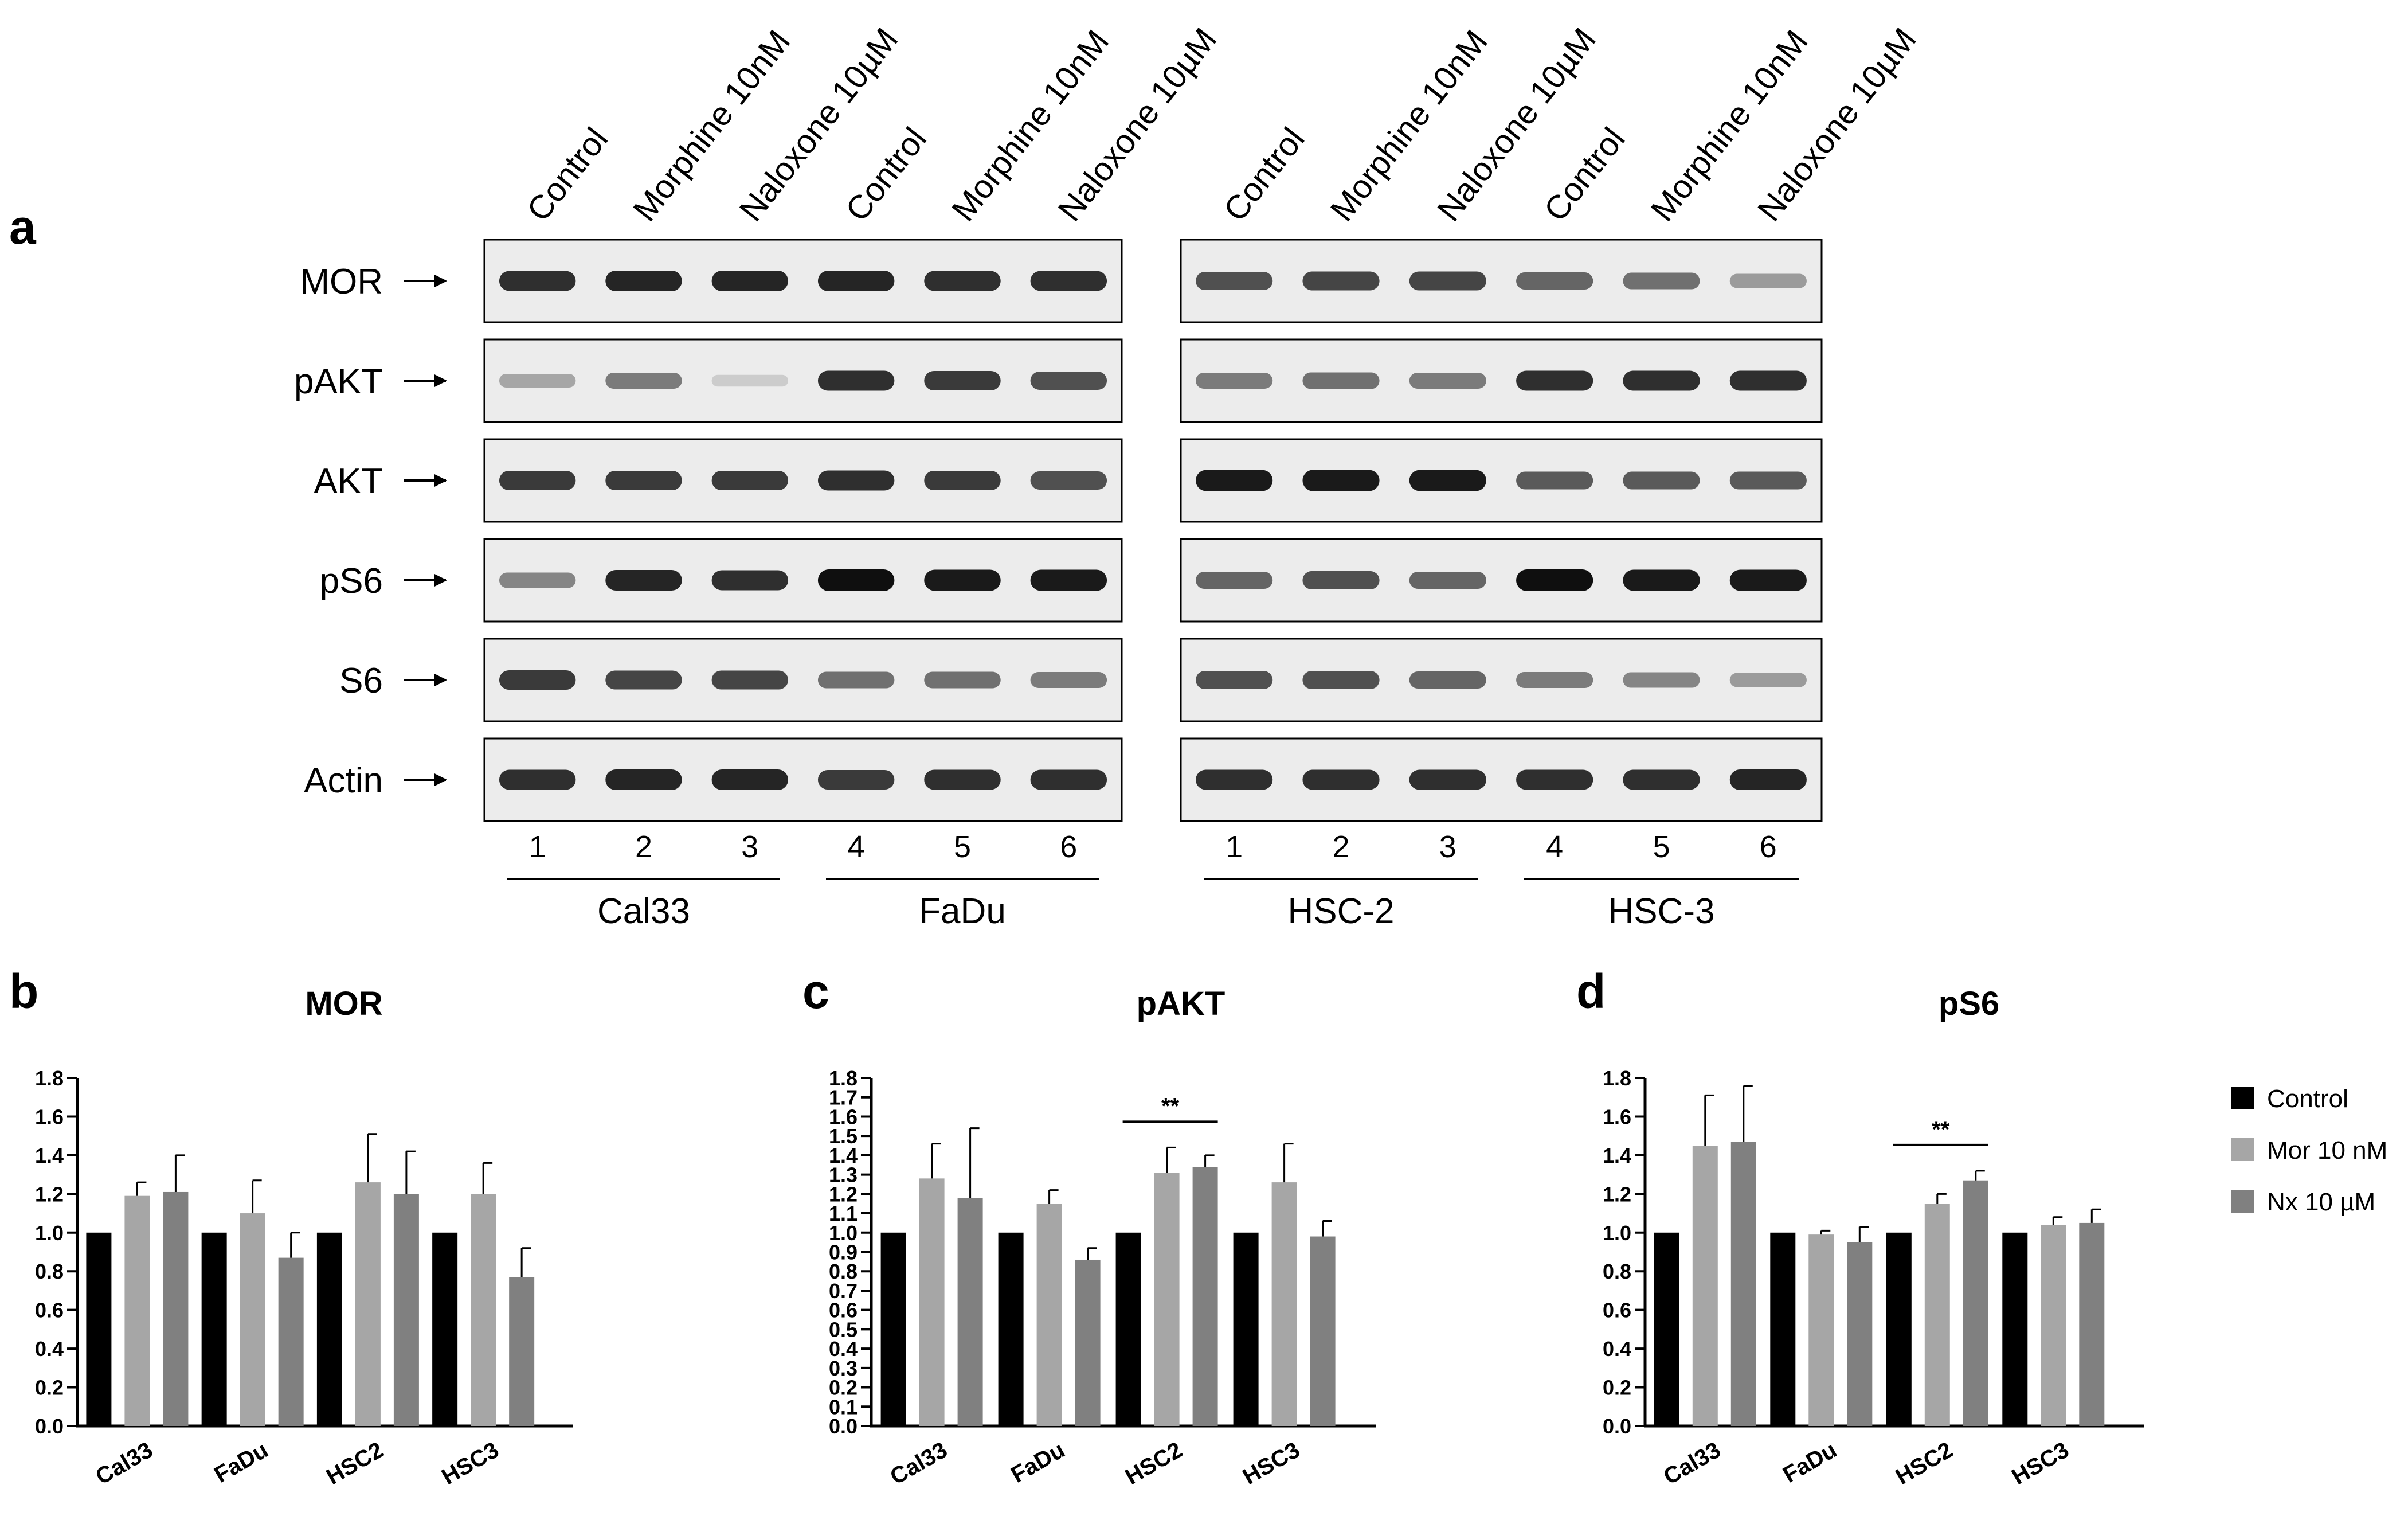  I want to click on row-label-pakt: pAKT, so click(338, 382).